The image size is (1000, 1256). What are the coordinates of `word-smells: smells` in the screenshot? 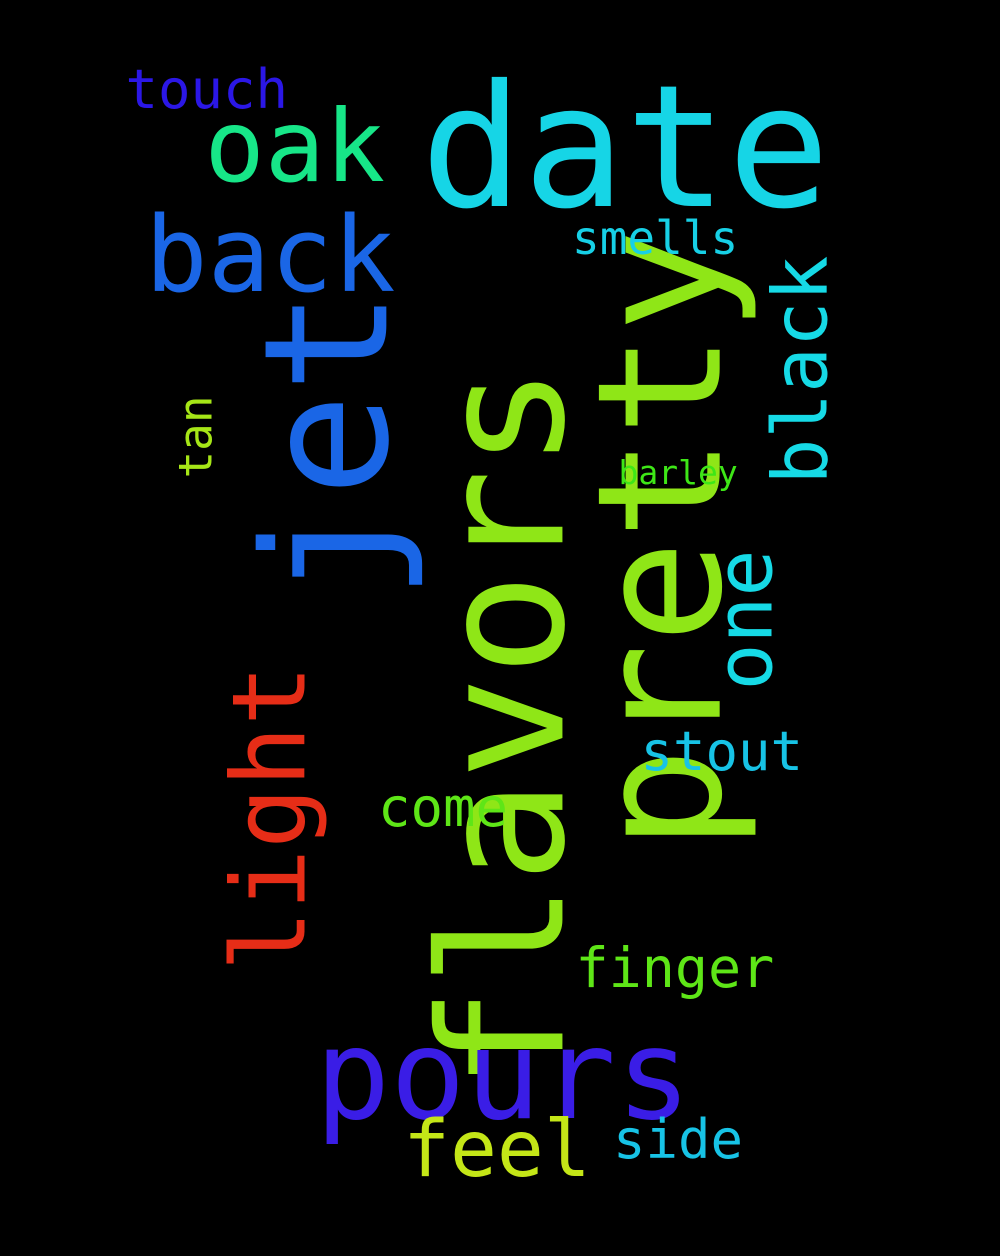 It's located at (655, 238).